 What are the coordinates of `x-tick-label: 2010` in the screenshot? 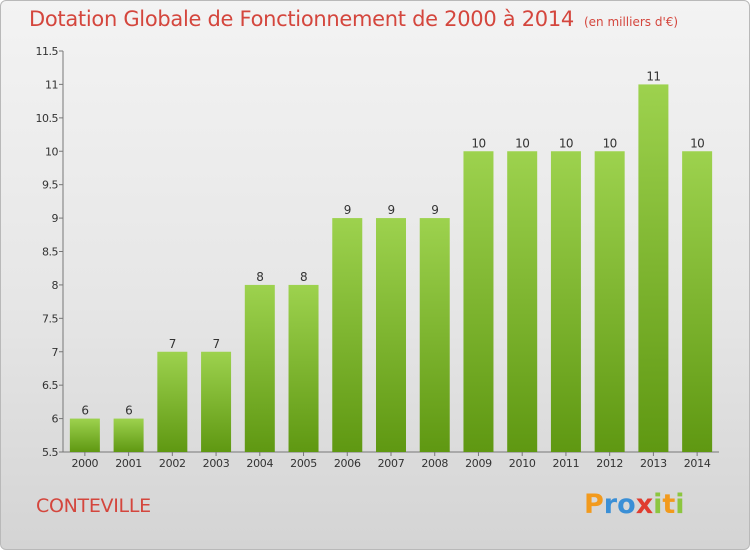 It's located at (522, 463).